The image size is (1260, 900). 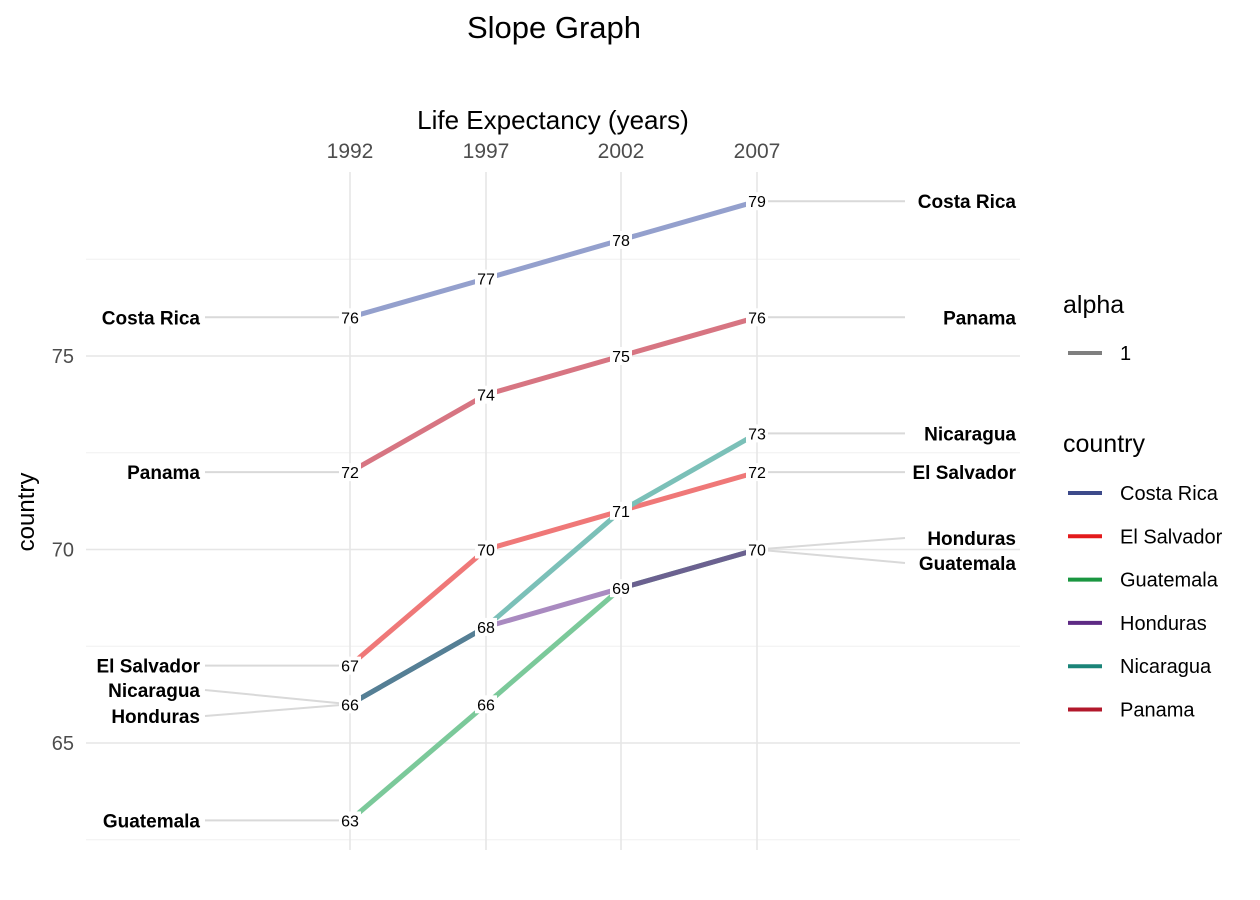 I want to click on x-tick-label: 2002, so click(x=621, y=151).